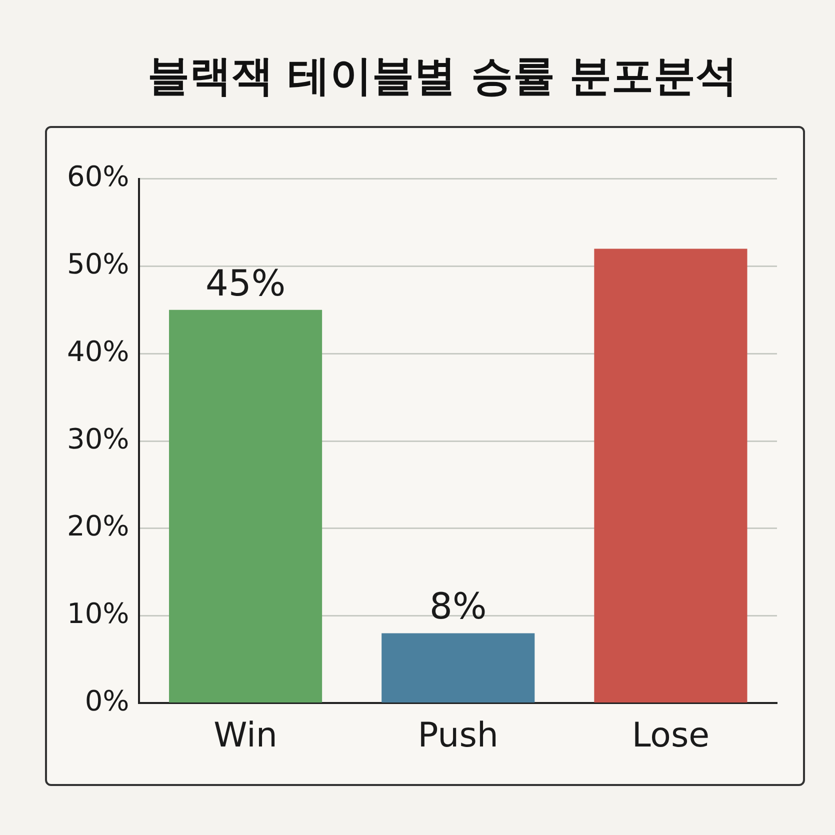 The width and height of the screenshot is (835, 835). Describe the element at coordinates (98, 439) in the screenshot. I see `y-tick-label: 30%` at that location.